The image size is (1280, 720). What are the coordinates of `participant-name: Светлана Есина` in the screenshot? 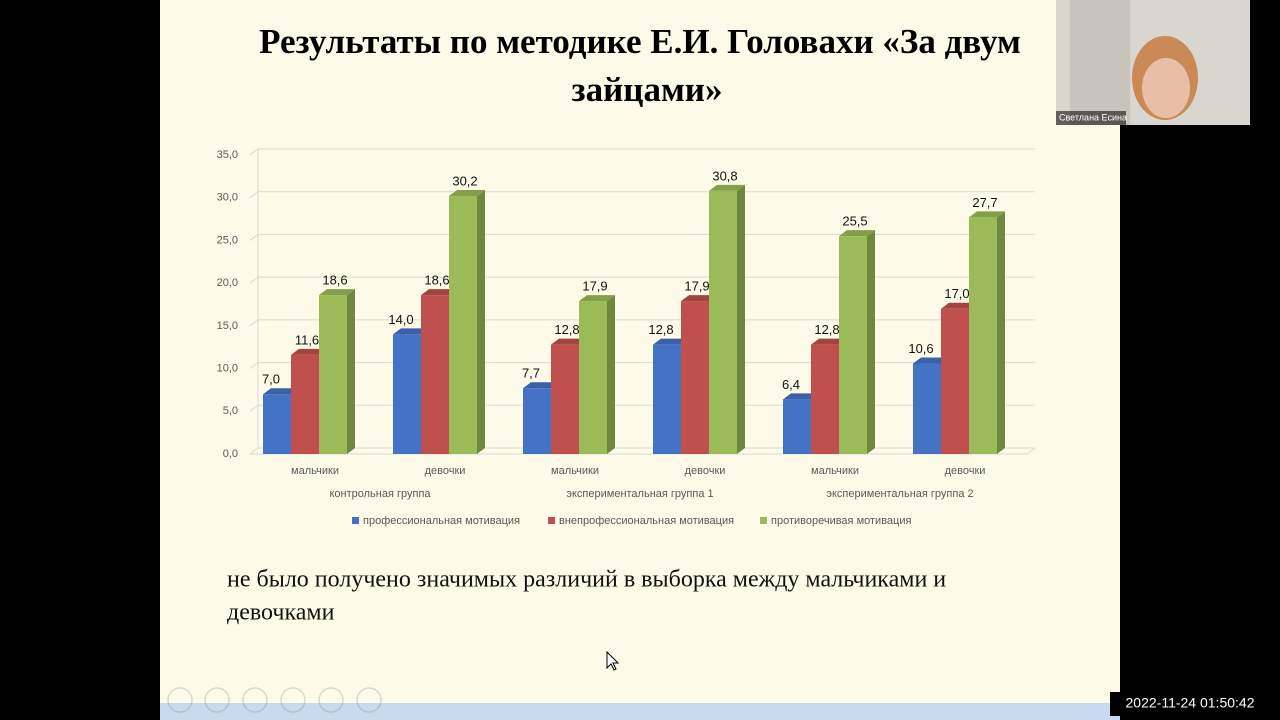 It's located at (1093, 117).